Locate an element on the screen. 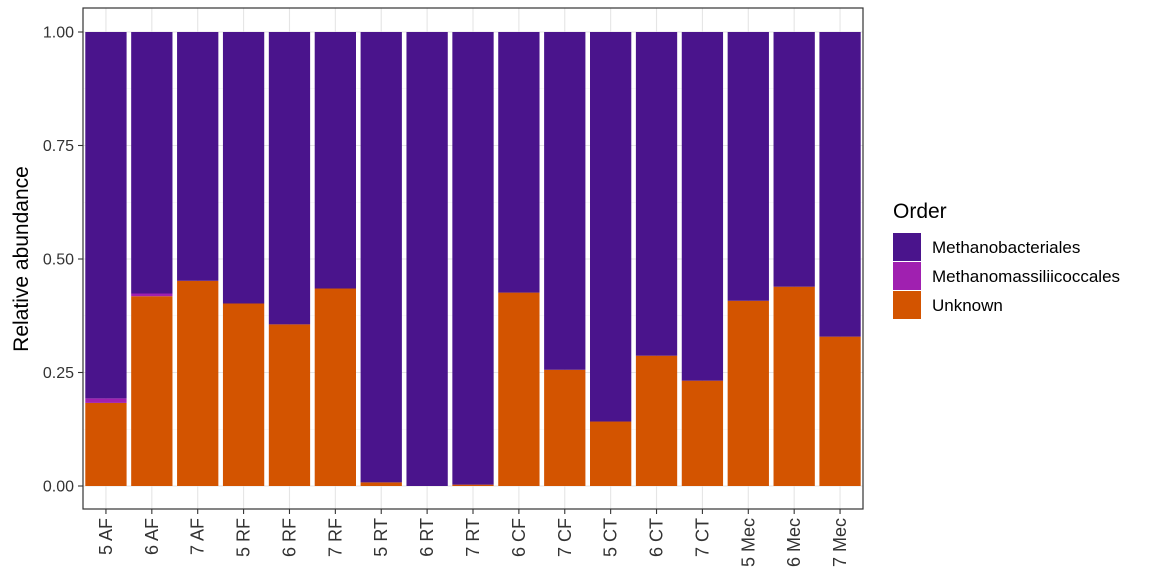  x-tick-label: 5 Mec is located at coordinates (748, 542).